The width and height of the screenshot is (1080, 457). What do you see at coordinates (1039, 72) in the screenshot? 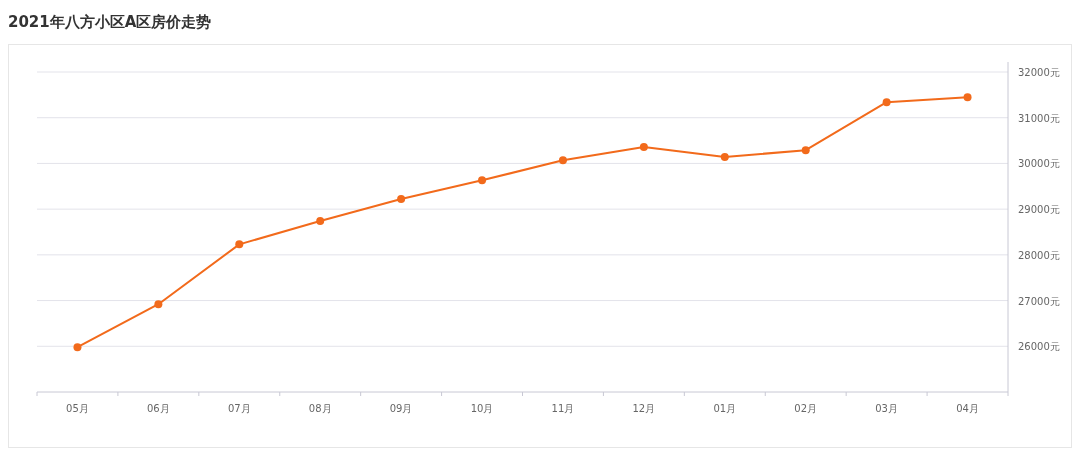
I see `y-tick-label: 32000元` at bounding box center [1039, 72].